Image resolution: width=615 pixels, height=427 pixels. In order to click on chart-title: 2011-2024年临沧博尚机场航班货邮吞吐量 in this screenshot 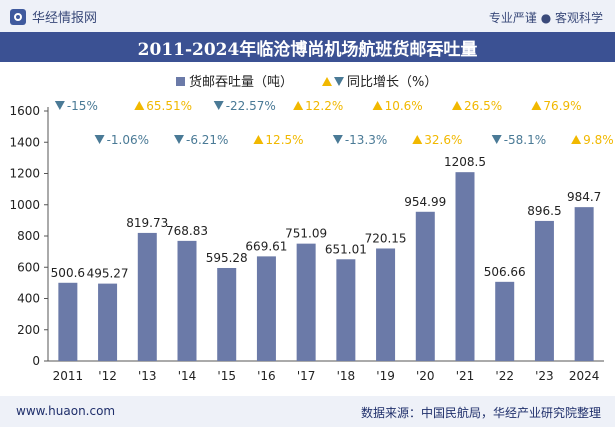, I will do `click(307, 49)`.